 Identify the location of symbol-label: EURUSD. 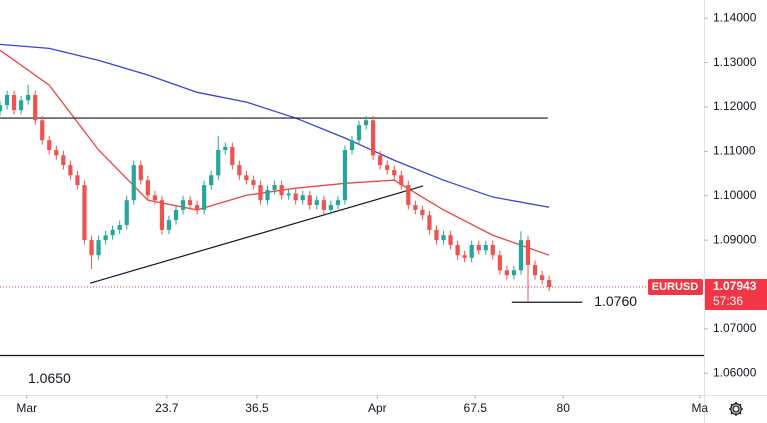
(675, 287).